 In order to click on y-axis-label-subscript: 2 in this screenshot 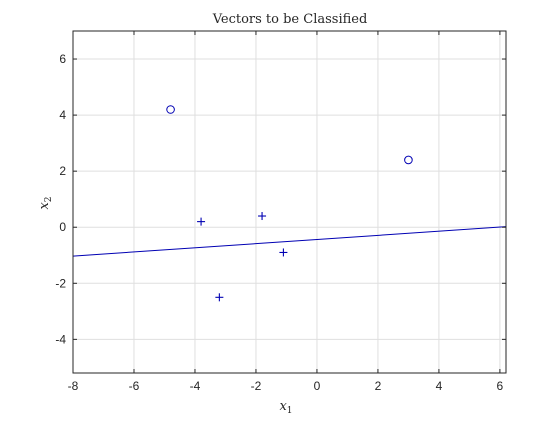, I will do `click(49, 199)`.